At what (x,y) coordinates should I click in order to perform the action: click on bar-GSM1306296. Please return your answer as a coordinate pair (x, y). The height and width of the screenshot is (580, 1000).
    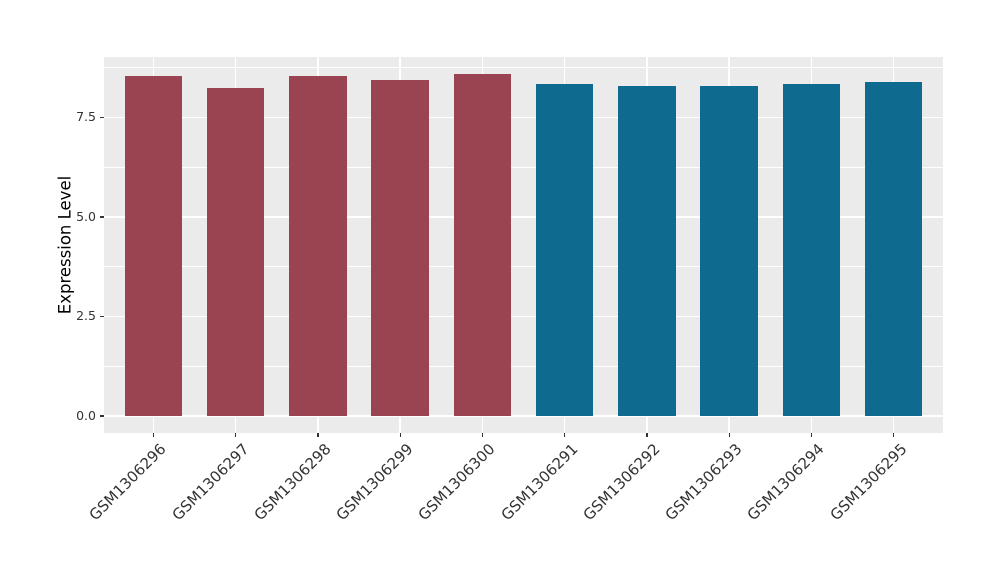
    Looking at the image, I should click on (153, 245).